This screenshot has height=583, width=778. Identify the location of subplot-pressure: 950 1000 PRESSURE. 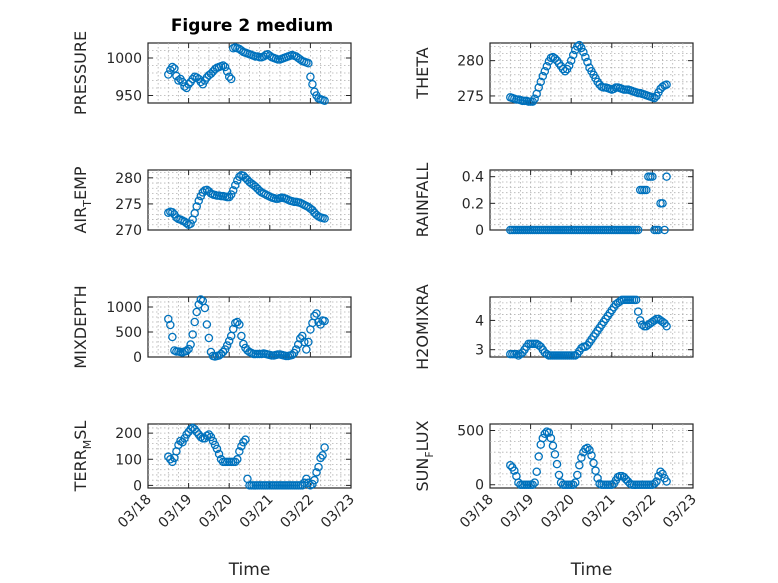
(211, 73).